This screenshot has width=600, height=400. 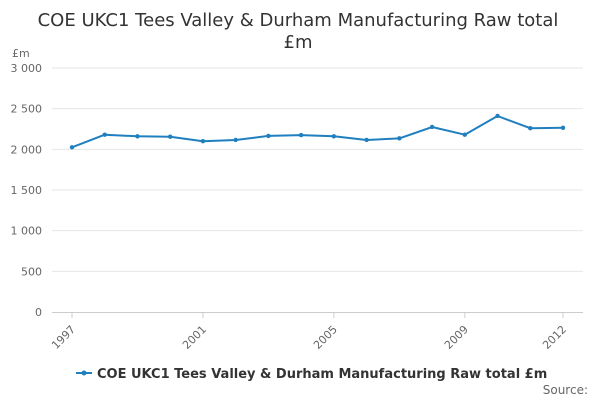 I want to click on y-axis-unit-label: £m, so click(x=21, y=53).